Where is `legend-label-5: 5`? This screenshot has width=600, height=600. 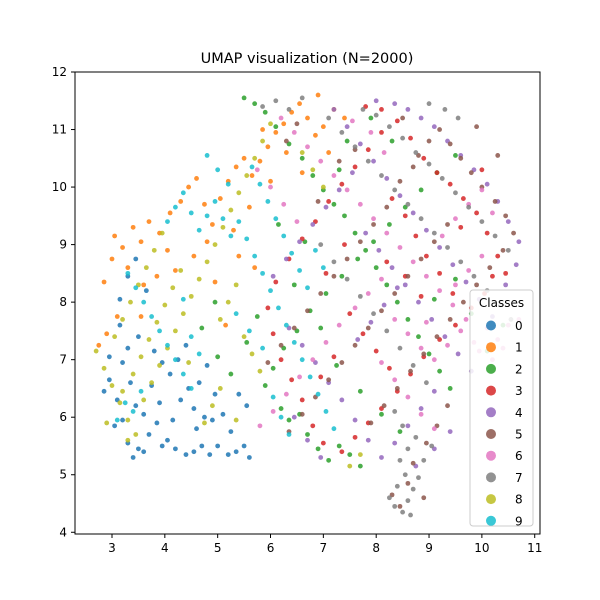
legend-label-5: 5 is located at coordinates (519, 435).